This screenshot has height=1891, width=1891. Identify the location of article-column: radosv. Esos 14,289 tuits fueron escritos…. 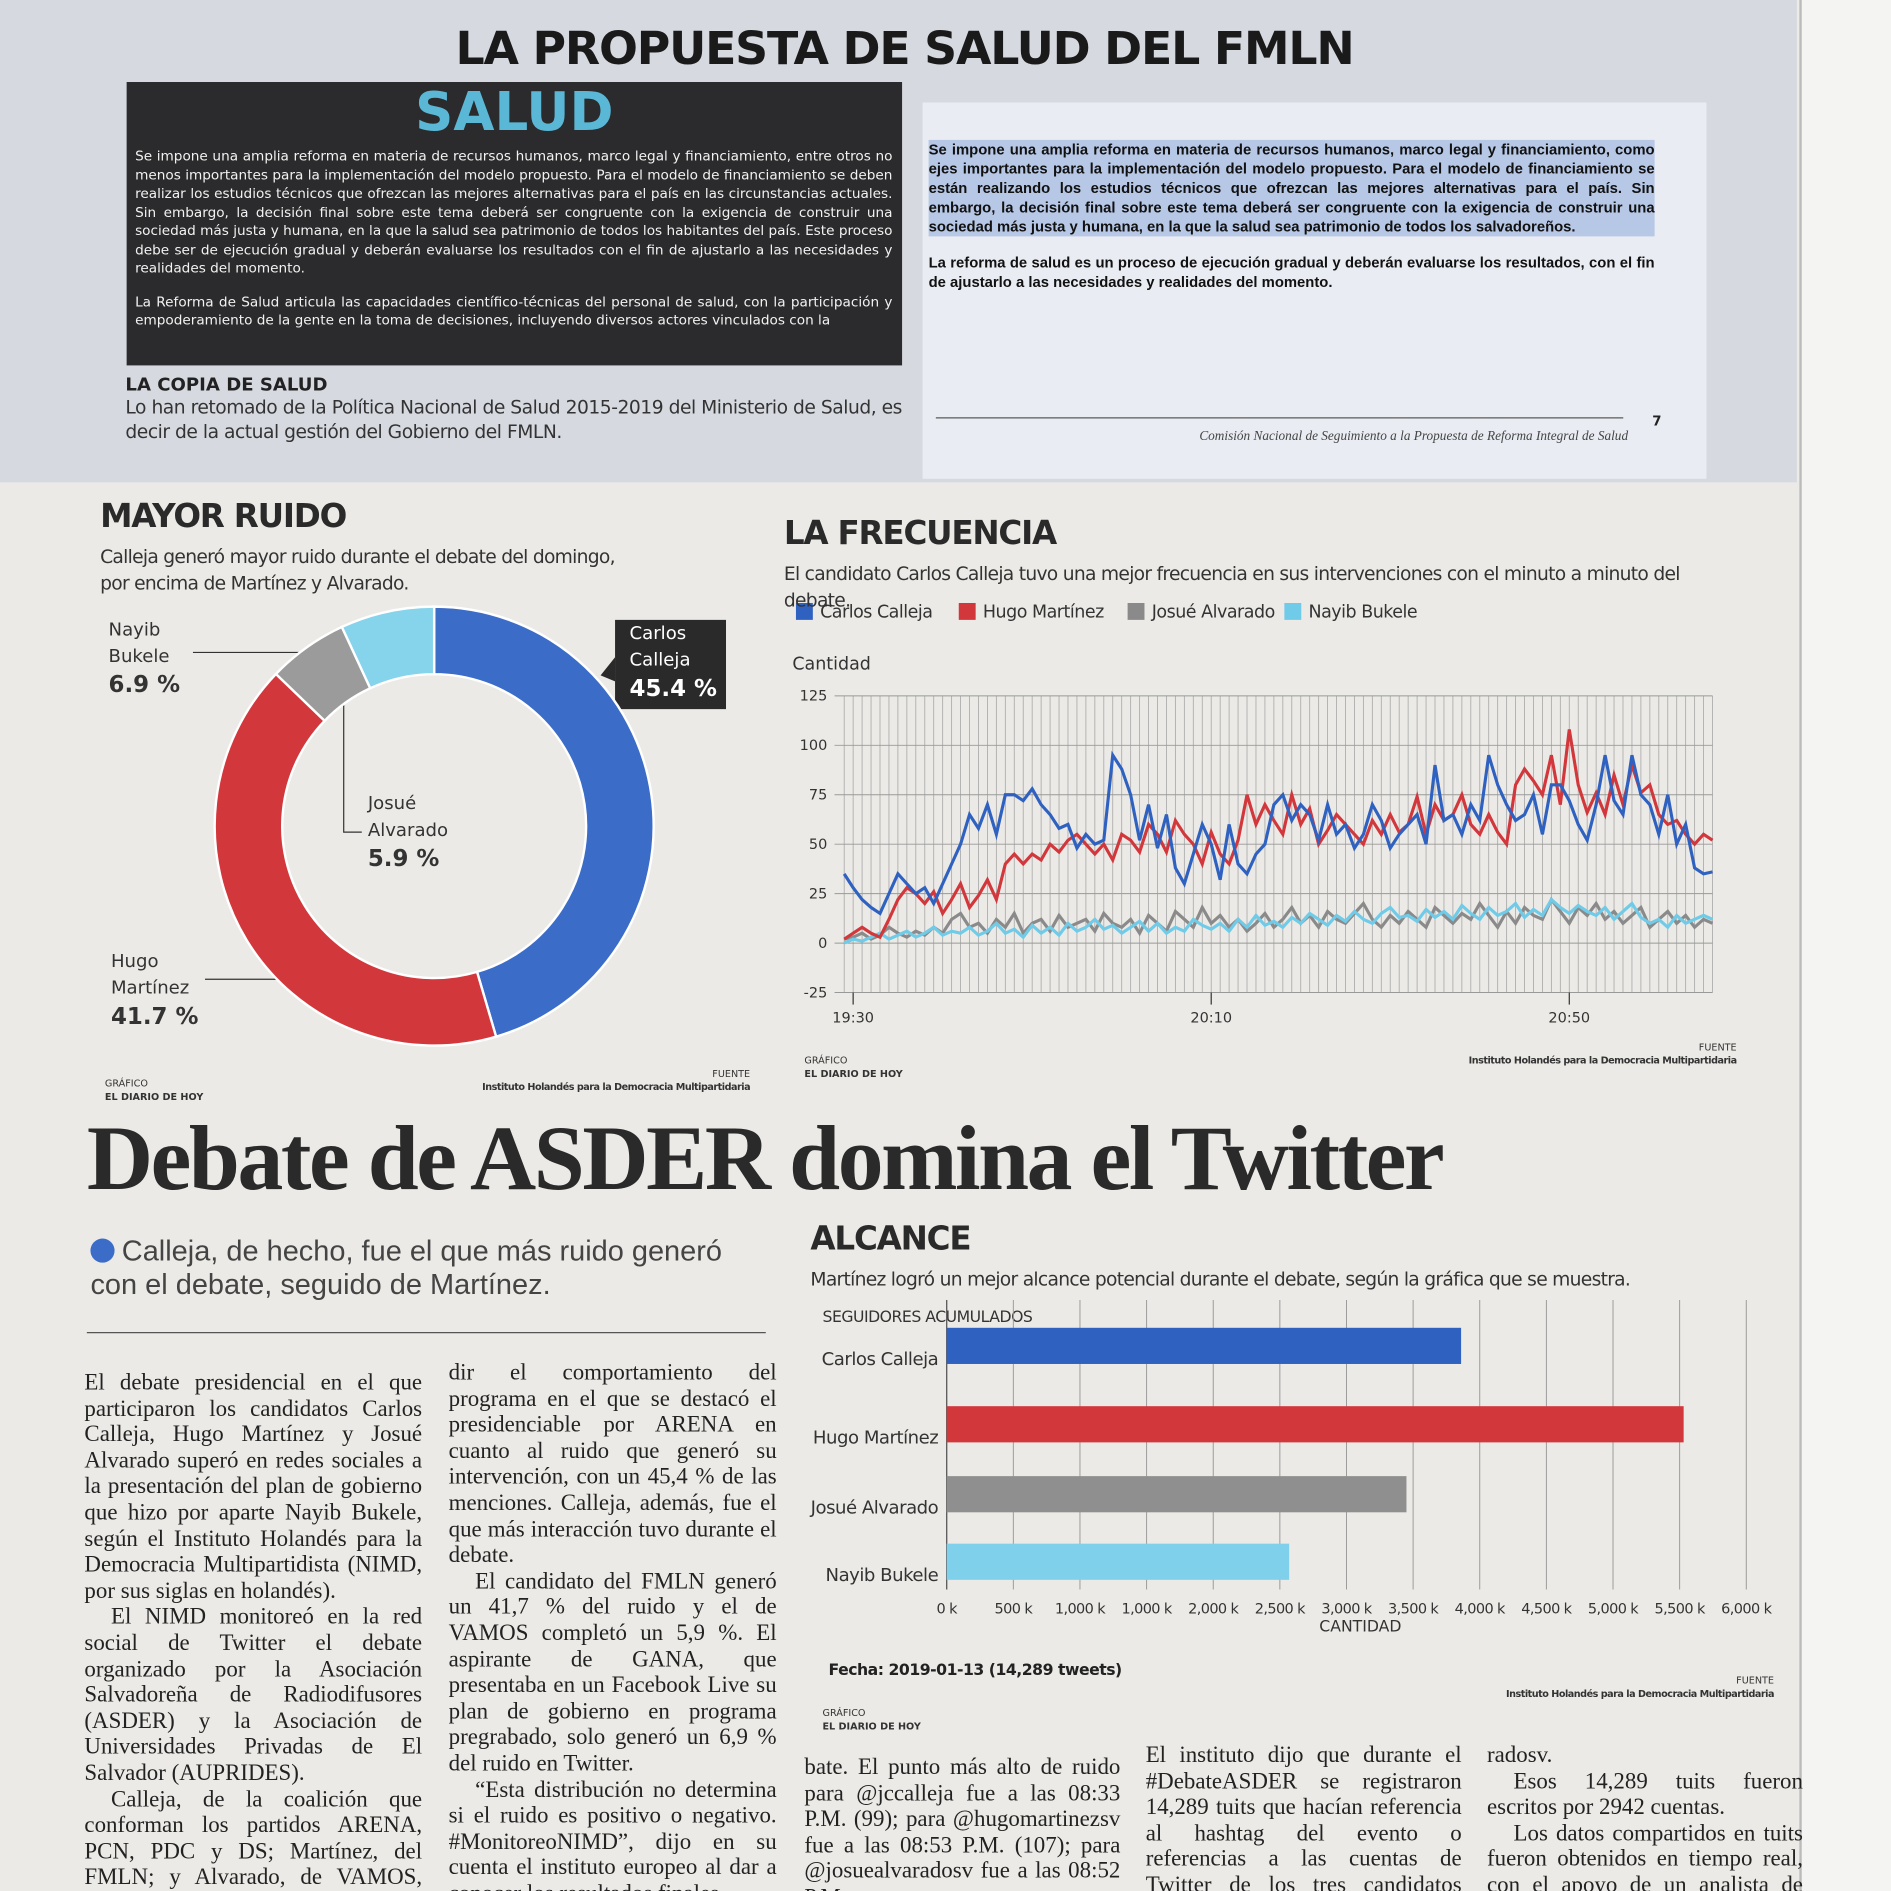
(1645, 1817).